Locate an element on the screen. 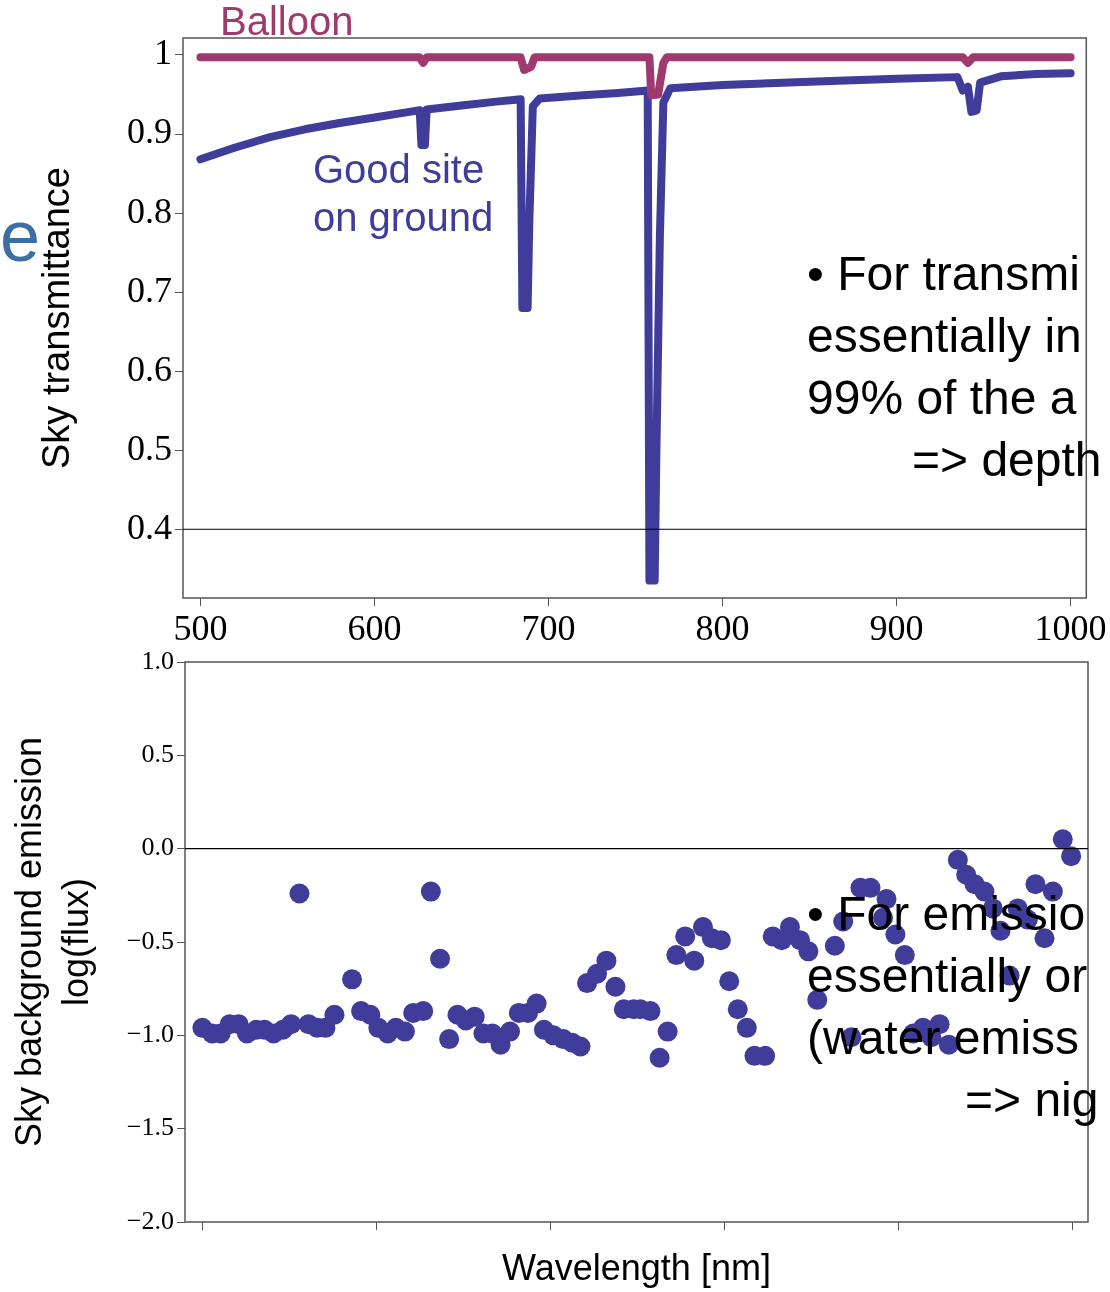  y-tick-label: 0.6 is located at coordinates (149, 368).